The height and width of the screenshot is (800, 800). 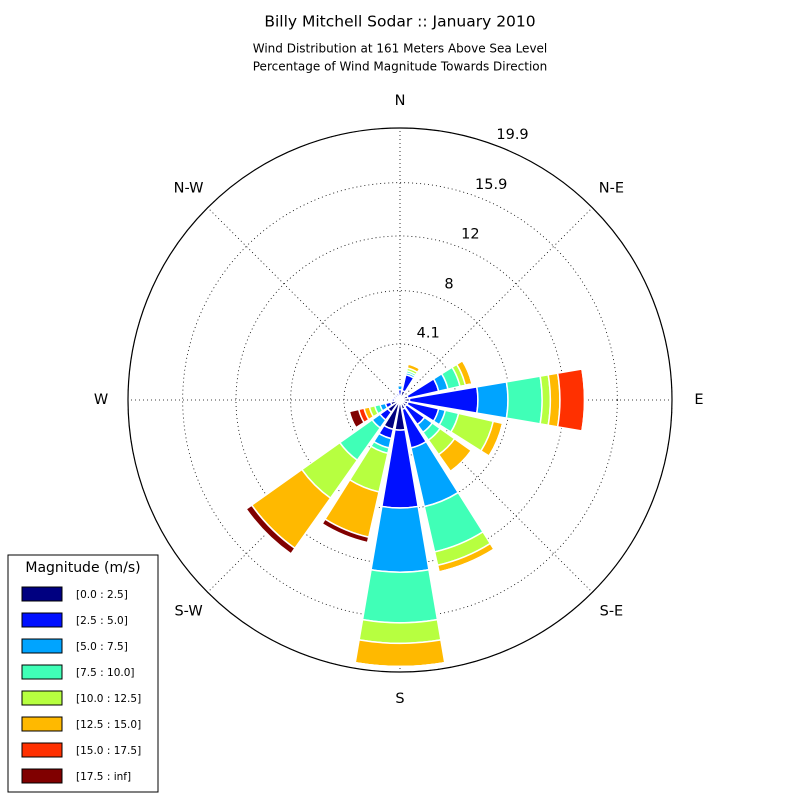 I want to click on direction-label: W, so click(x=101, y=400).